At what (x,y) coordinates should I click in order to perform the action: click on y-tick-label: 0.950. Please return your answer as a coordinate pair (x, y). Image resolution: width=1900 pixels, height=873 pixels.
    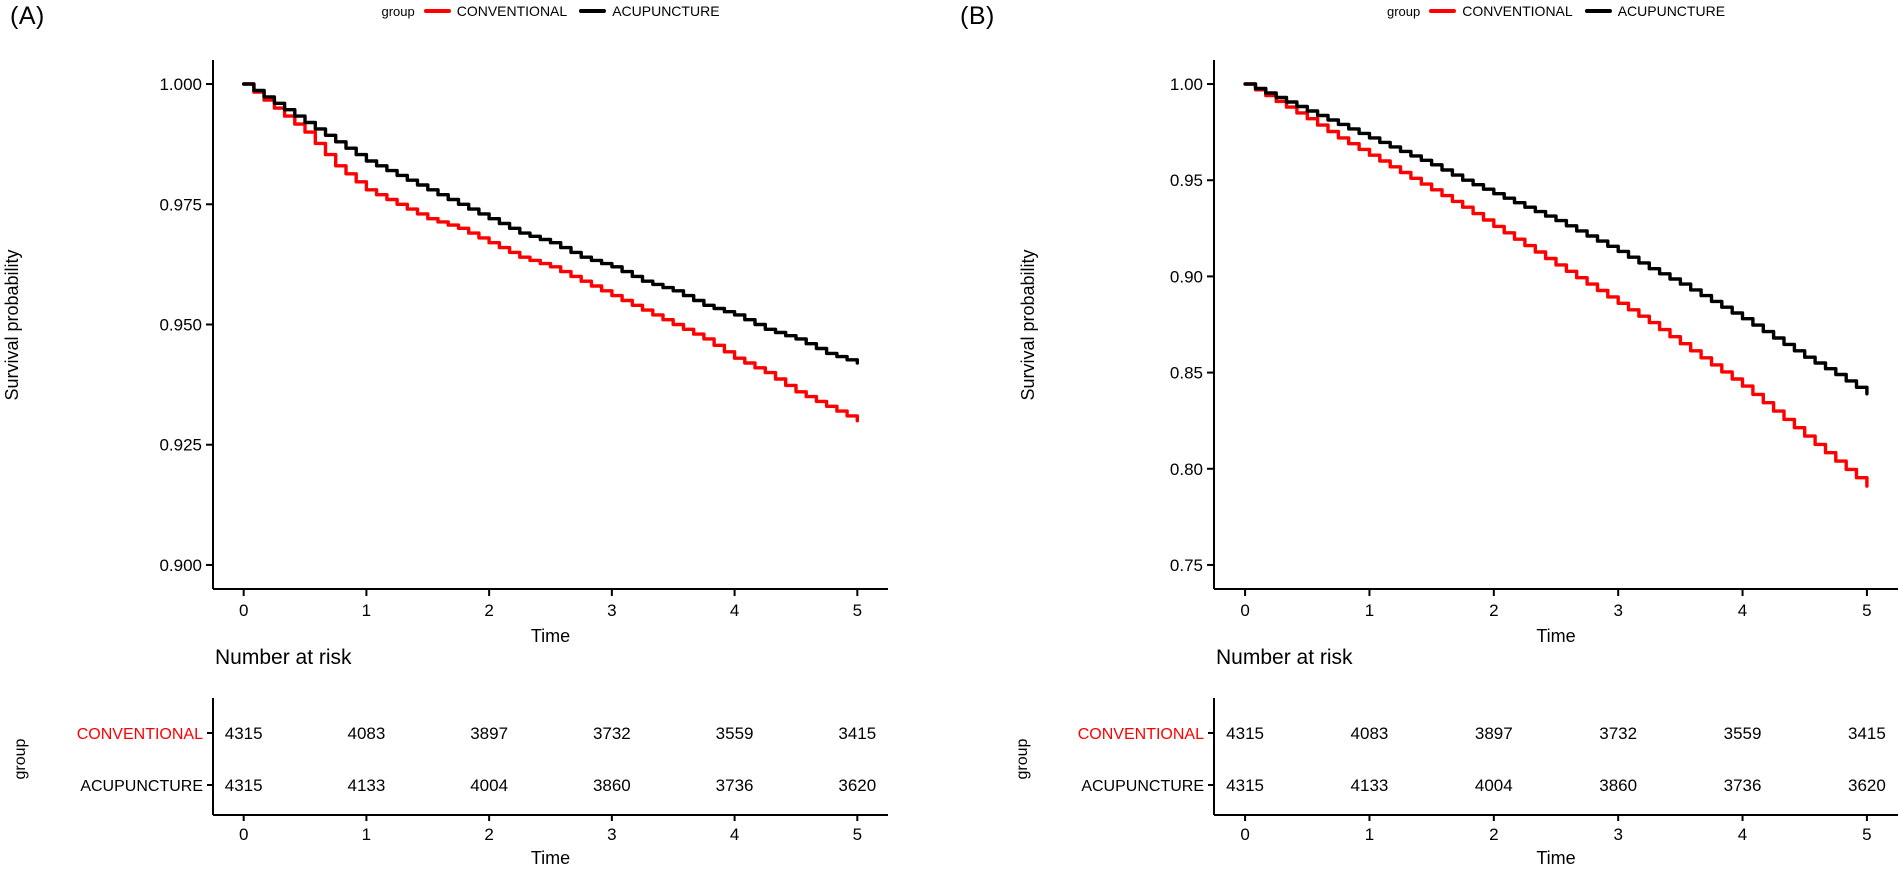
    Looking at the image, I should click on (180, 325).